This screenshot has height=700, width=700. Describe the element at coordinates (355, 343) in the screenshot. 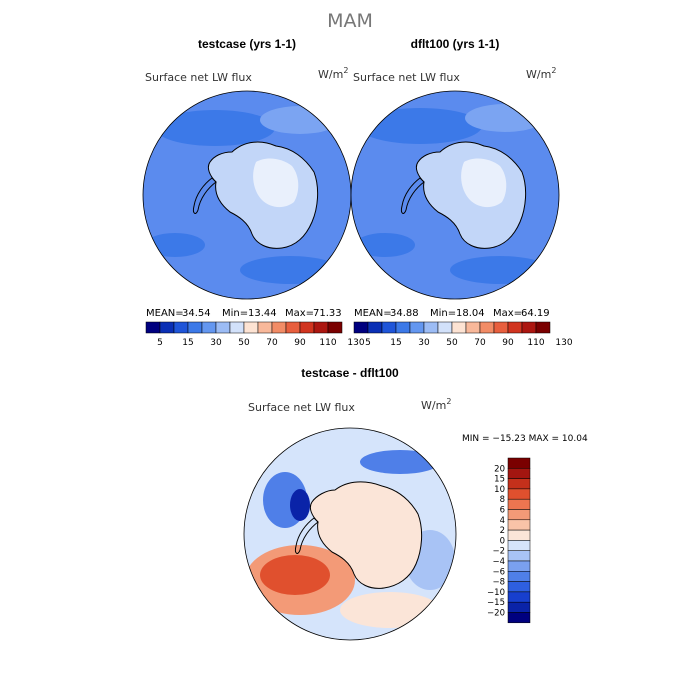

I see `left-colorbar-tick-label: 130` at that location.